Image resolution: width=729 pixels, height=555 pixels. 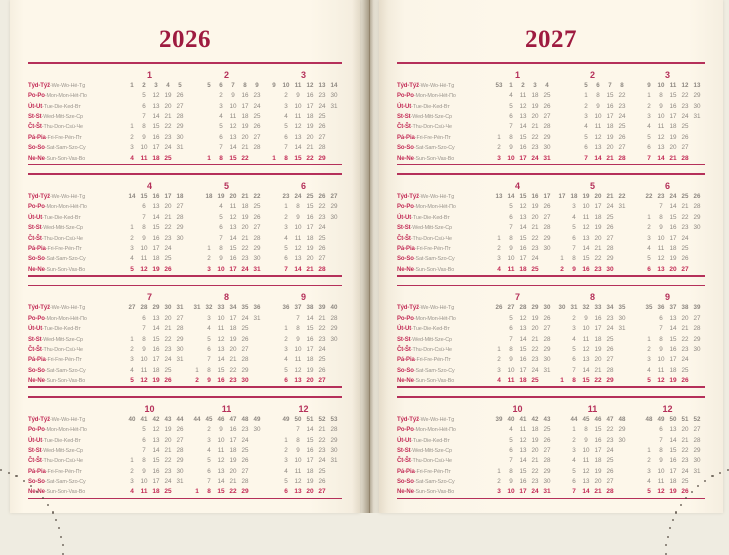 What do you see at coordinates (257, 249) in the screenshot?
I see `day-cell: 29` at bounding box center [257, 249].